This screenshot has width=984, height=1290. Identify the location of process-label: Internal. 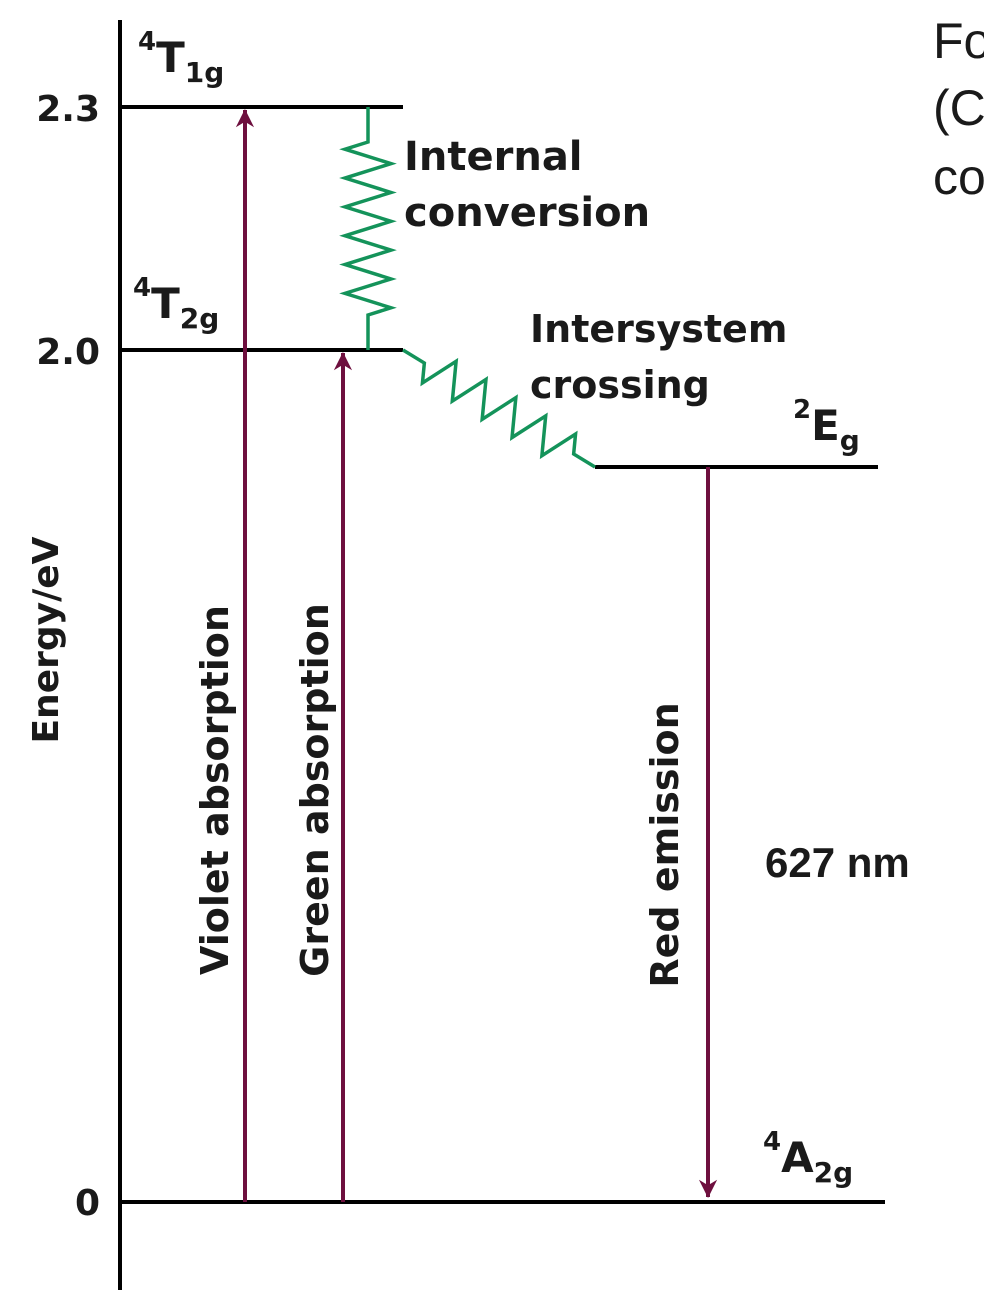
(493, 157).